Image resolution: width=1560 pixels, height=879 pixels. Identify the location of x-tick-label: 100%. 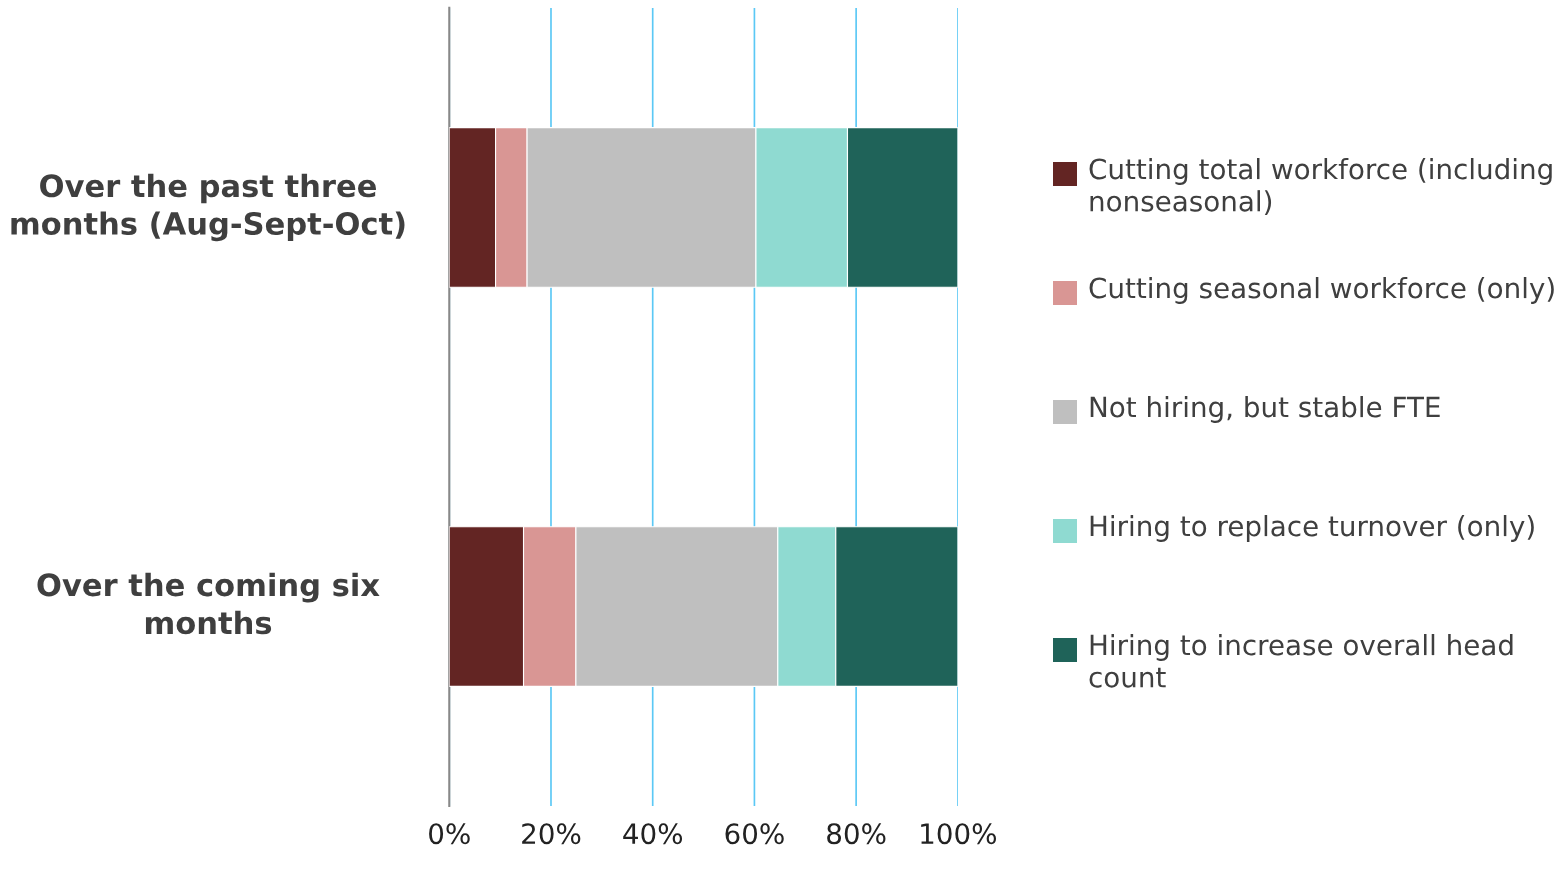
(959, 834).